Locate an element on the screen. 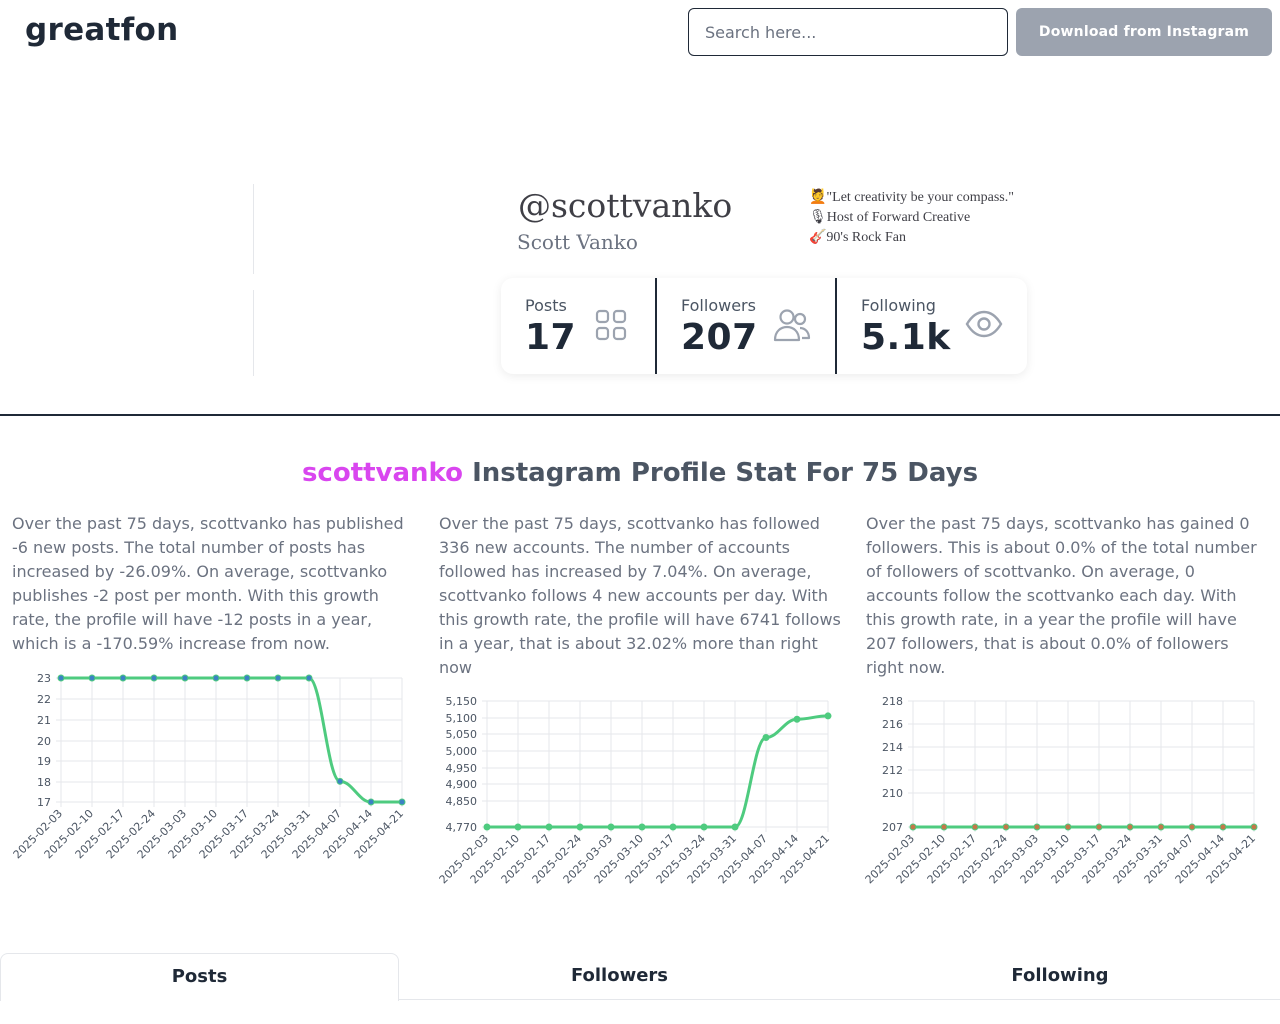 Image resolution: width=1280 pixels, height=1024 pixels. y-tick-label: 216 is located at coordinates (892, 724).